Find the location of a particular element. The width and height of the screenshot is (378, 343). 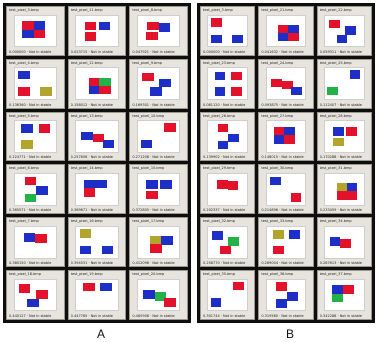

result-thumbnail: test_pixel_9.bmp 0.169301 · Not in stable is located at coordinates (158, 83).